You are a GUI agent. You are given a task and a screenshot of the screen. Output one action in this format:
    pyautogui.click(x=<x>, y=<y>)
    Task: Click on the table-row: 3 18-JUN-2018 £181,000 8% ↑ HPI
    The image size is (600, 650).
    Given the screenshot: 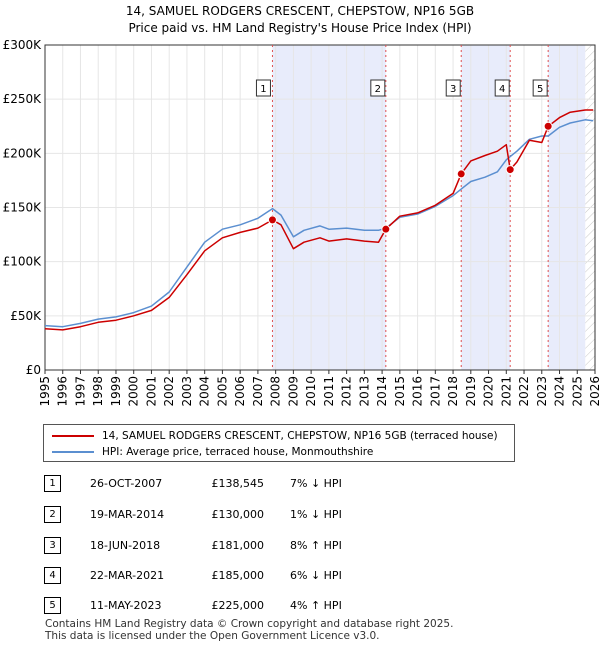 What is the action you would take?
    pyautogui.click(x=300, y=546)
    